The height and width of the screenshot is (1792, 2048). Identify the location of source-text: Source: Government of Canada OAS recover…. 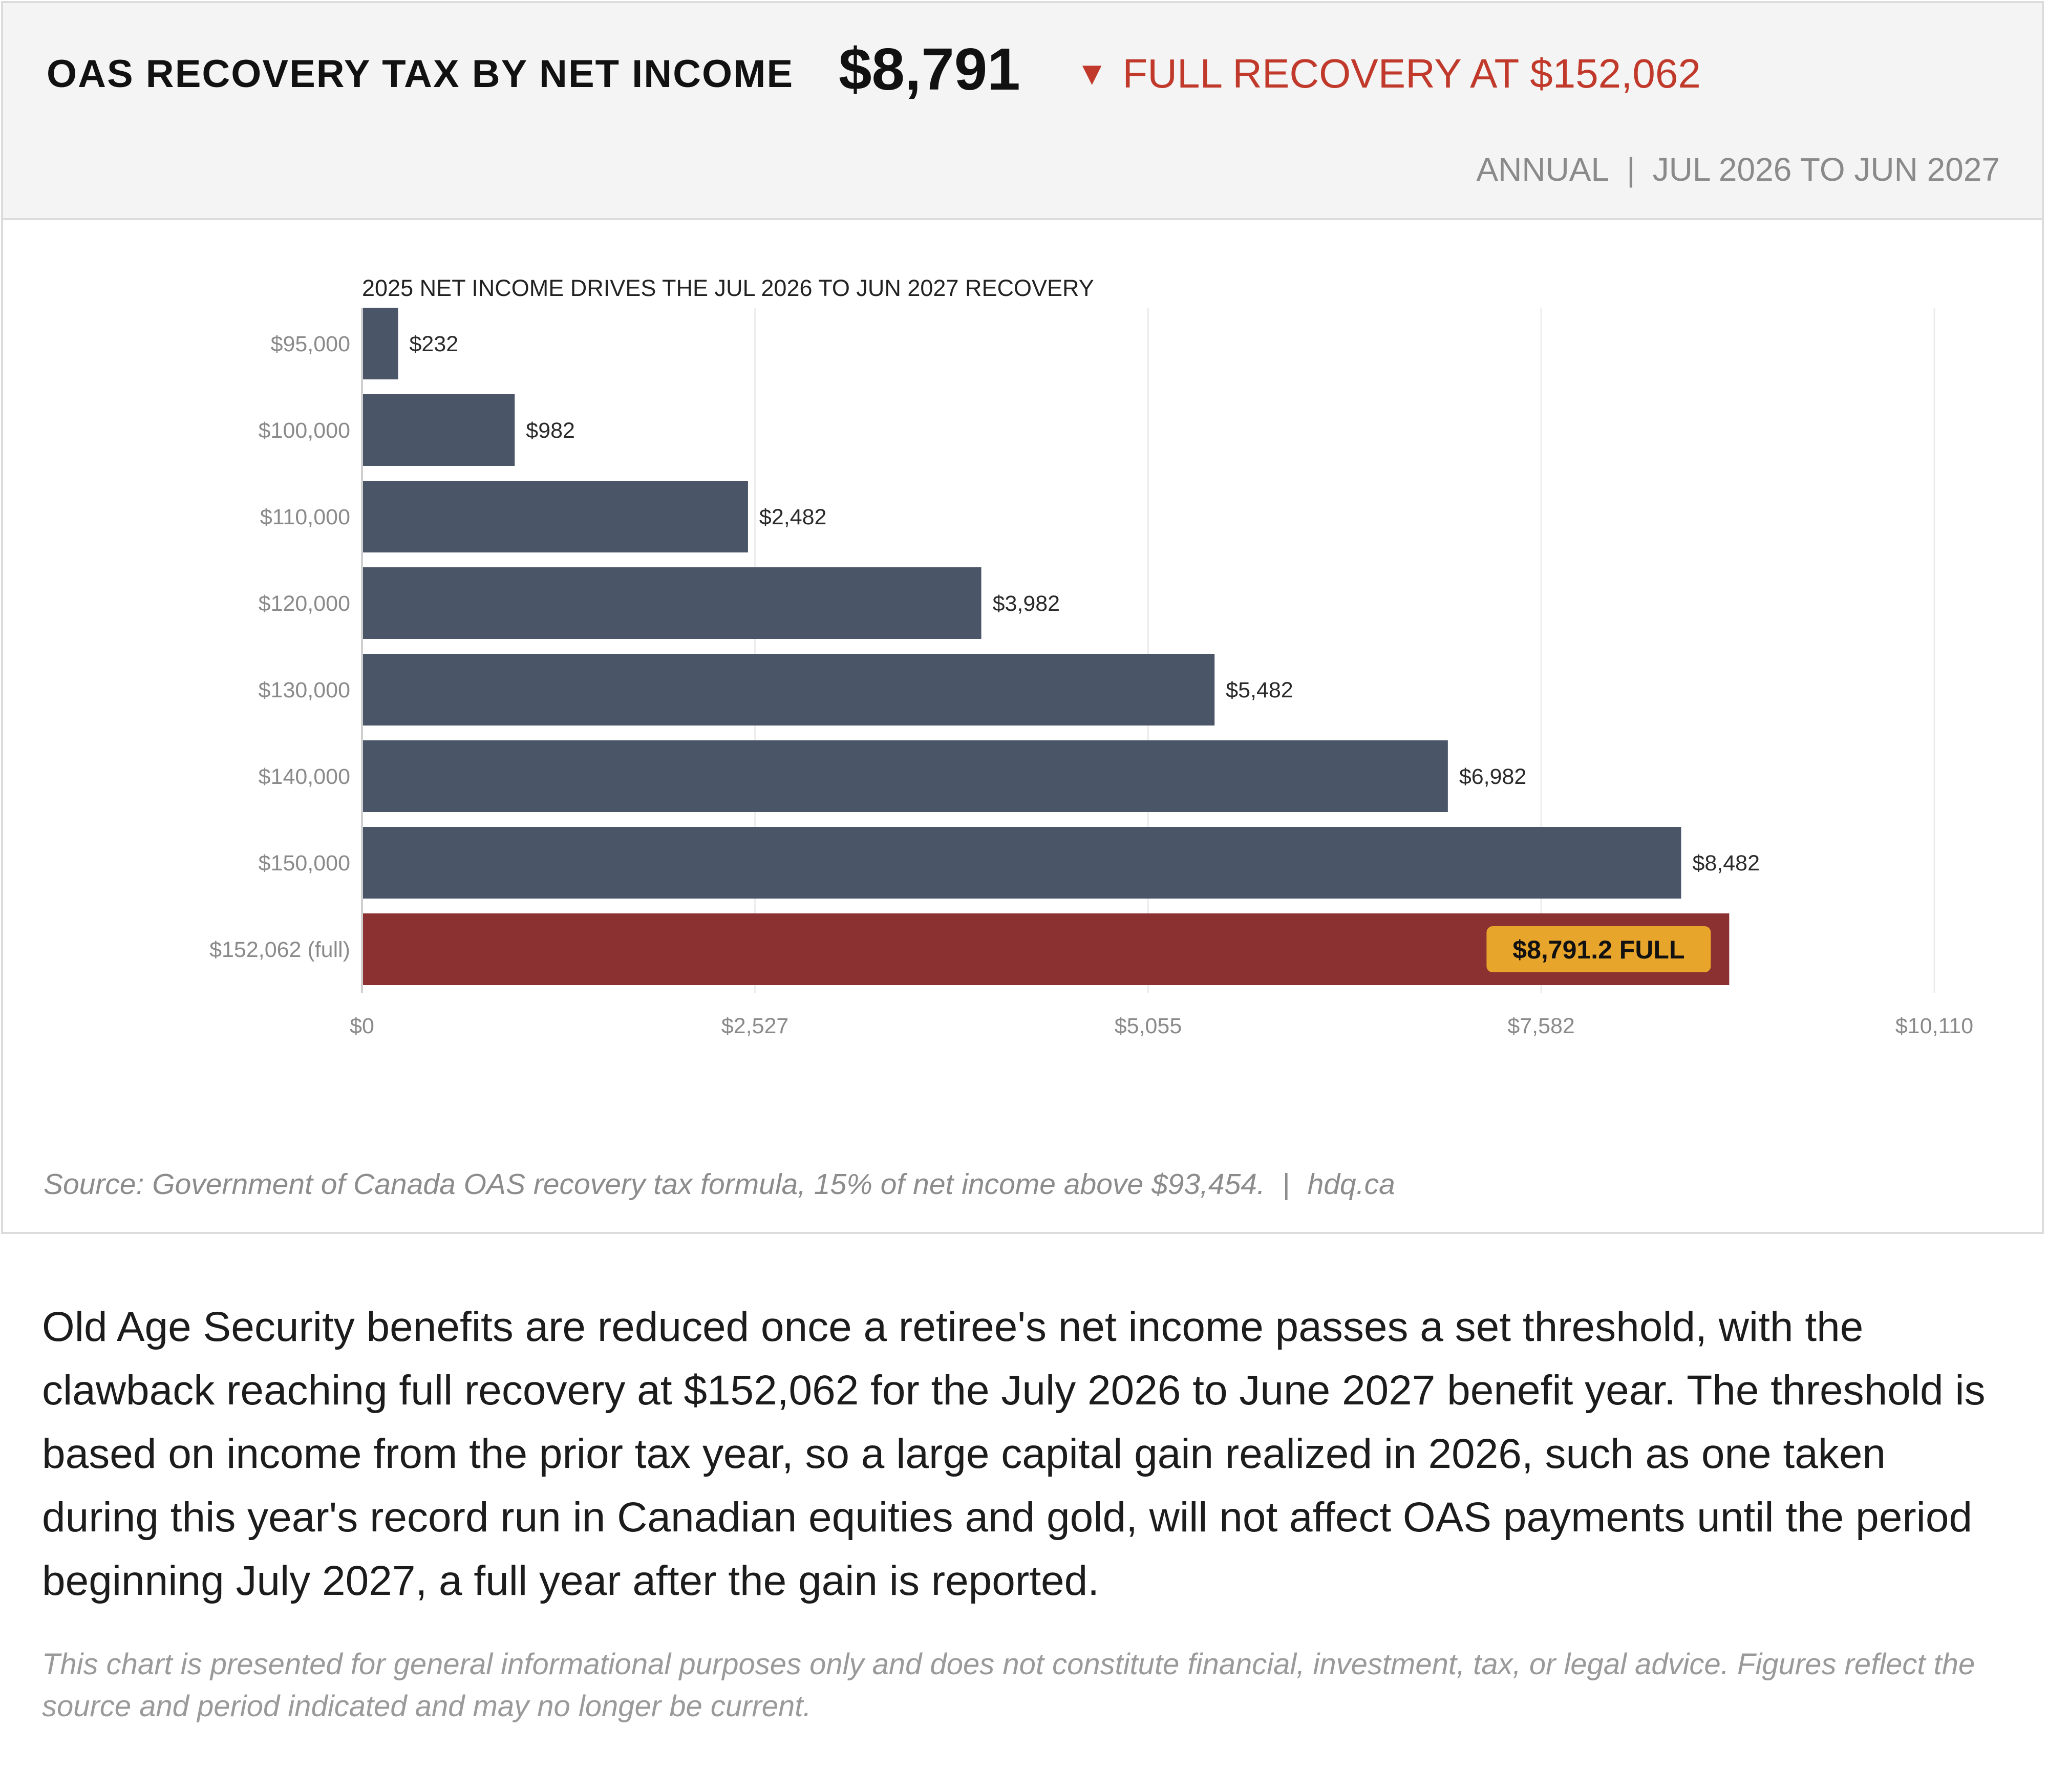
(654, 1184).